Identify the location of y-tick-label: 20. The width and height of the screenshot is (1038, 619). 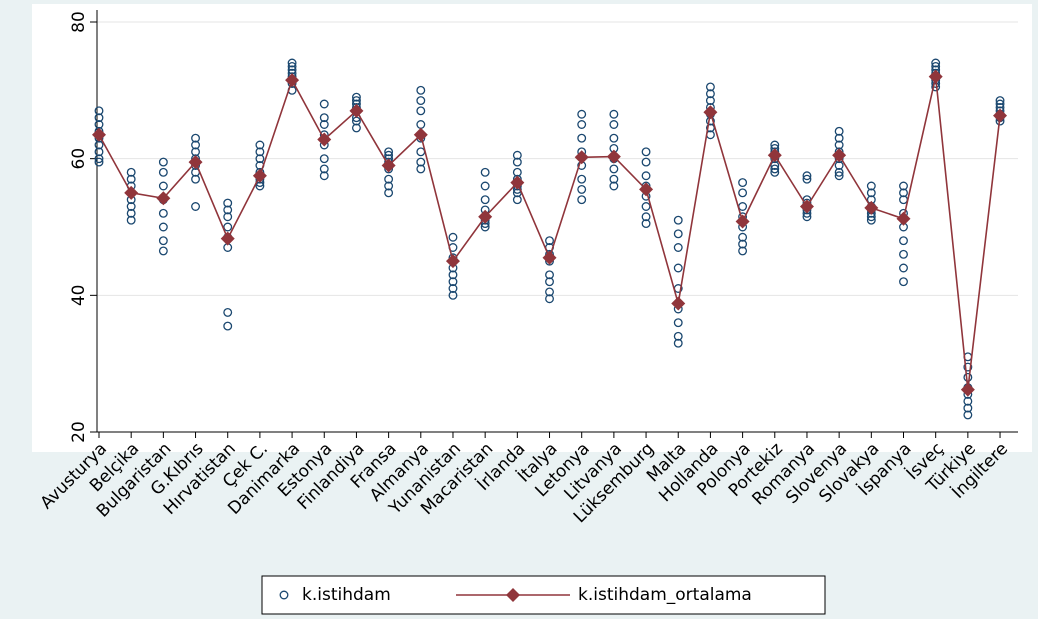
(79, 432).